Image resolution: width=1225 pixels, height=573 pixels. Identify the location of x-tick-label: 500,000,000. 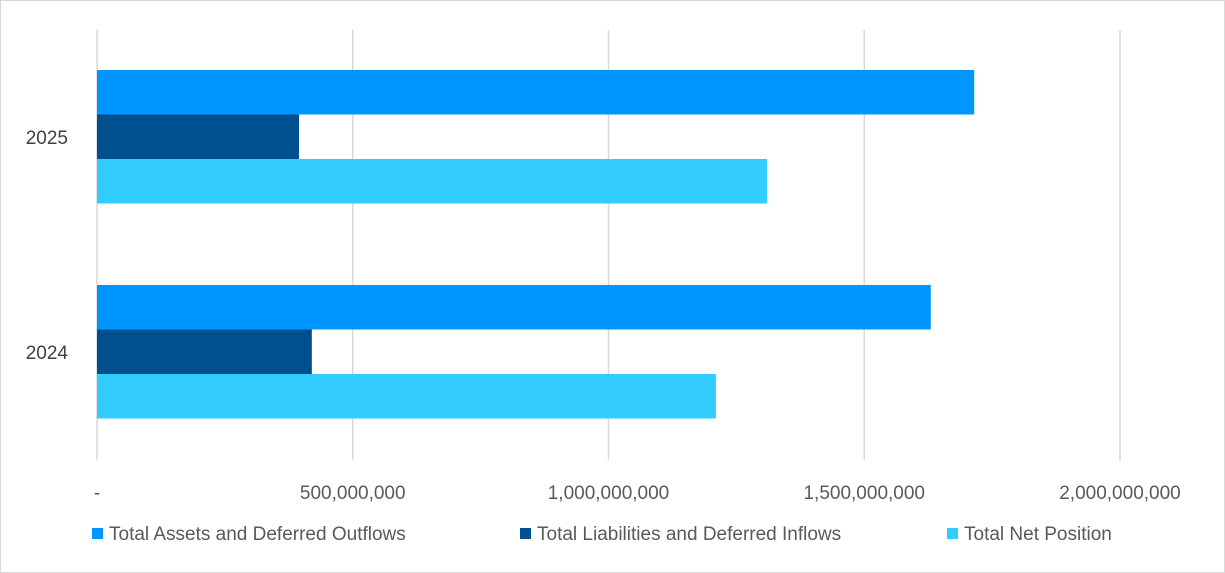
(353, 493).